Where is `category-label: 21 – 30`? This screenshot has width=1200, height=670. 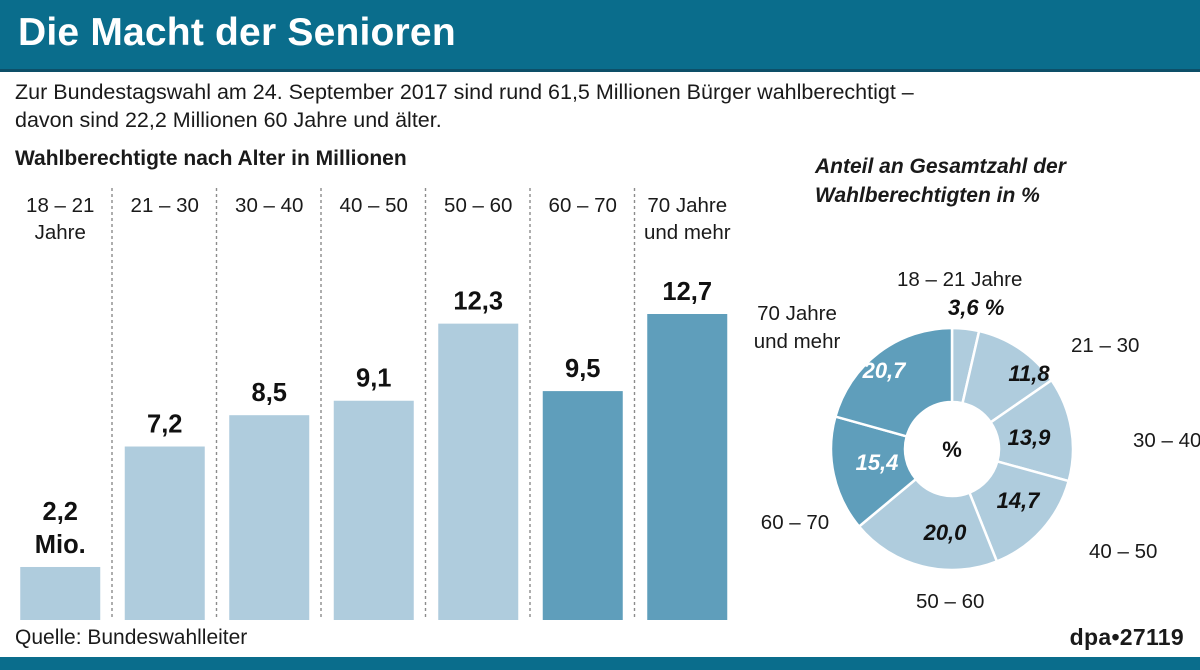 category-label: 21 – 30 is located at coordinates (165, 205).